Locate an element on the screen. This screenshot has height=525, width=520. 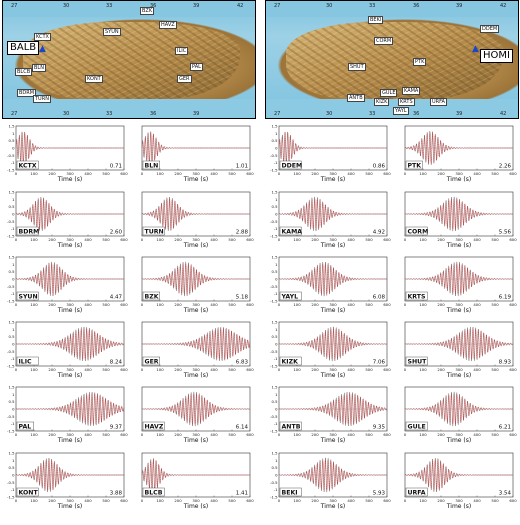
map-tick: 36 is located at coordinates (153, 114).